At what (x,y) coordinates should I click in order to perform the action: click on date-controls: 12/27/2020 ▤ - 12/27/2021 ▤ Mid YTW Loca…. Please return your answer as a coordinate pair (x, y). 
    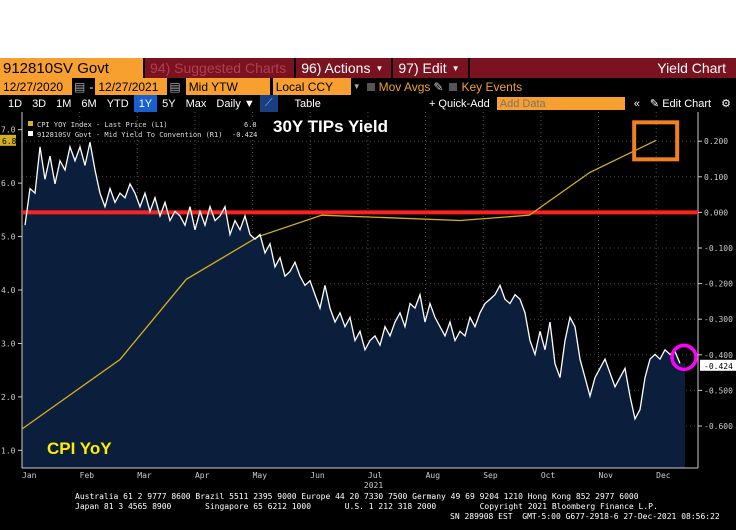
    Looking at the image, I should click on (368, 86).